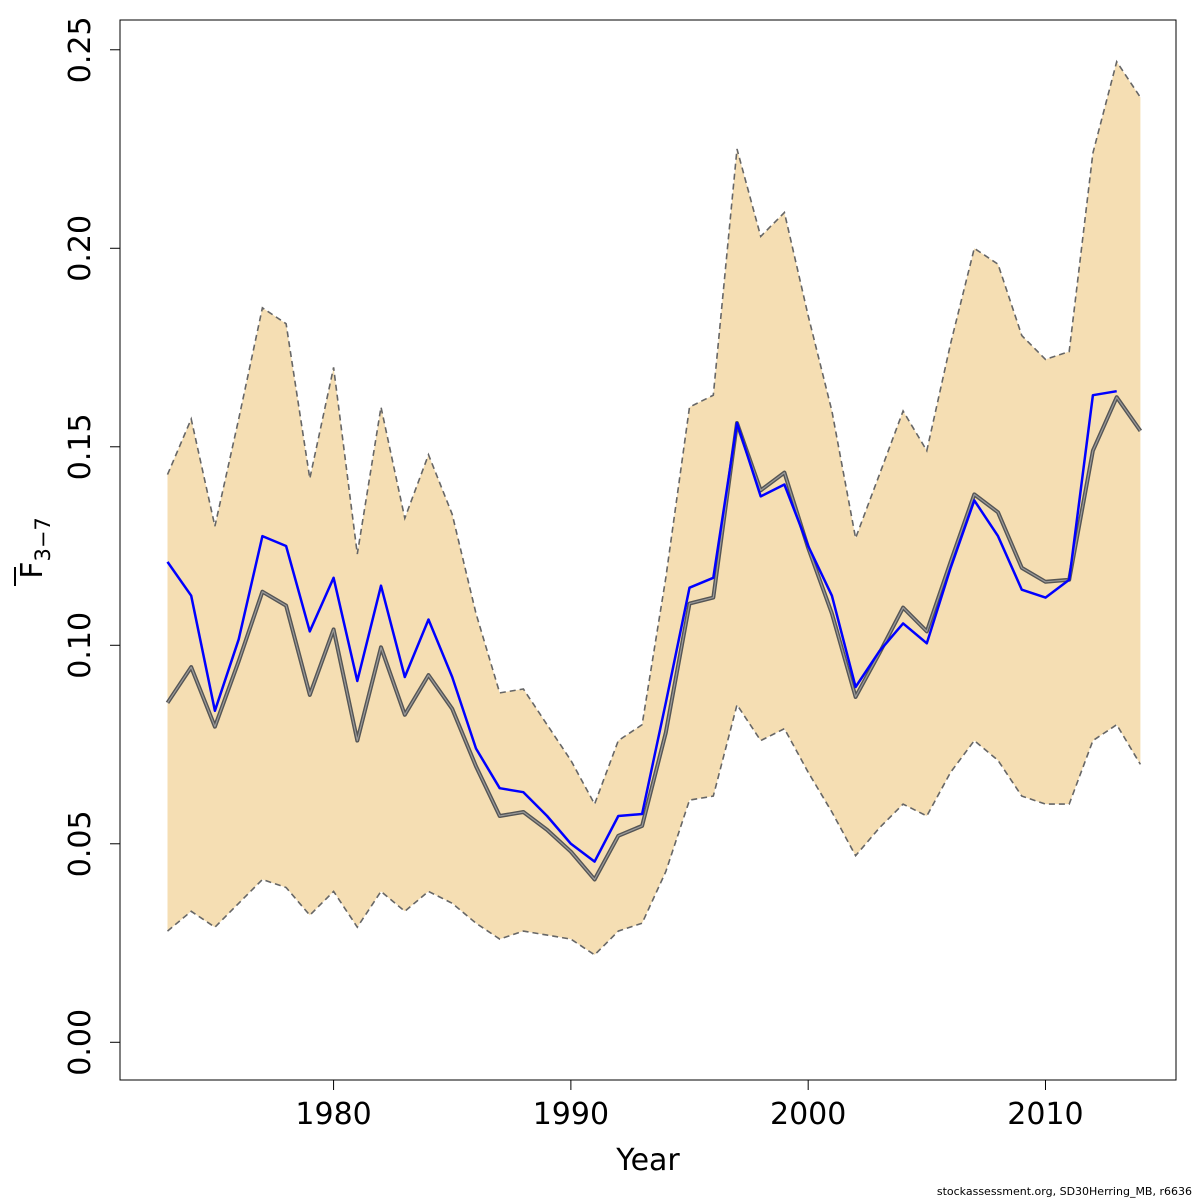 This screenshot has width=1200, height=1200. I want to click on y-tick-label: 0.20, so click(80, 248).